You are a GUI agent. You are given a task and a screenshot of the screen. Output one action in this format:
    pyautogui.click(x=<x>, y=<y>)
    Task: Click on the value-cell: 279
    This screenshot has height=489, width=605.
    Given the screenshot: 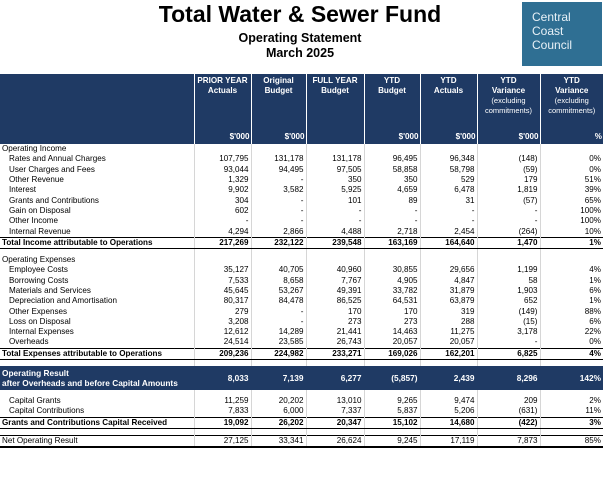 What is the action you would take?
    pyautogui.click(x=222, y=311)
    